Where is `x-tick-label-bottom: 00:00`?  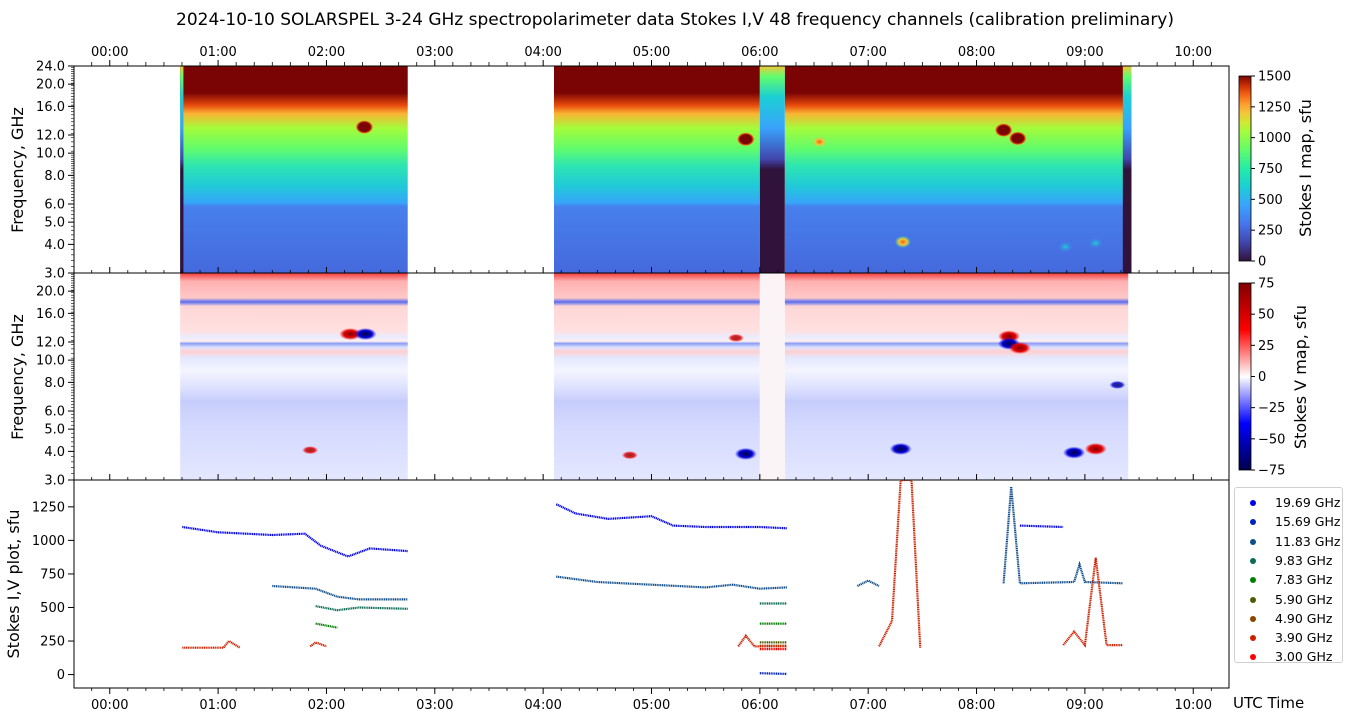 x-tick-label-bottom: 00:00 is located at coordinates (109, 705).